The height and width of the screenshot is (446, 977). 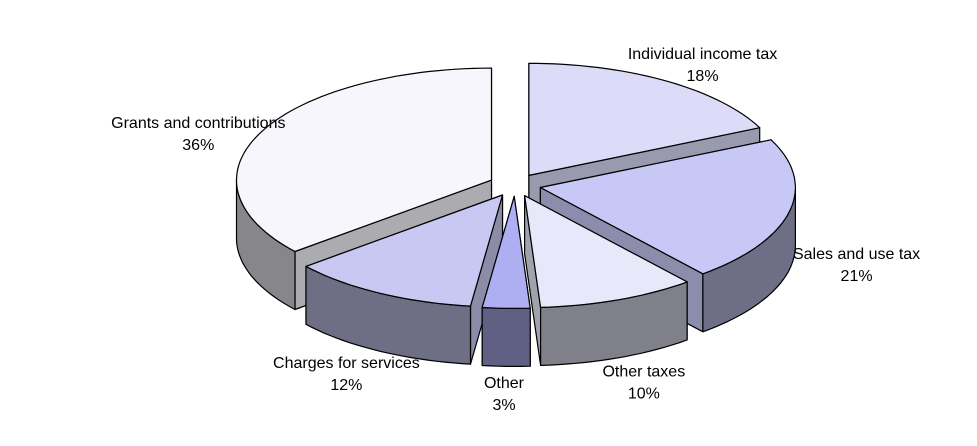 What do you see at coordinates (702, 54) in the screenshot?
I see `slice-label: Individual income tax` at bounding box center [702, 54].